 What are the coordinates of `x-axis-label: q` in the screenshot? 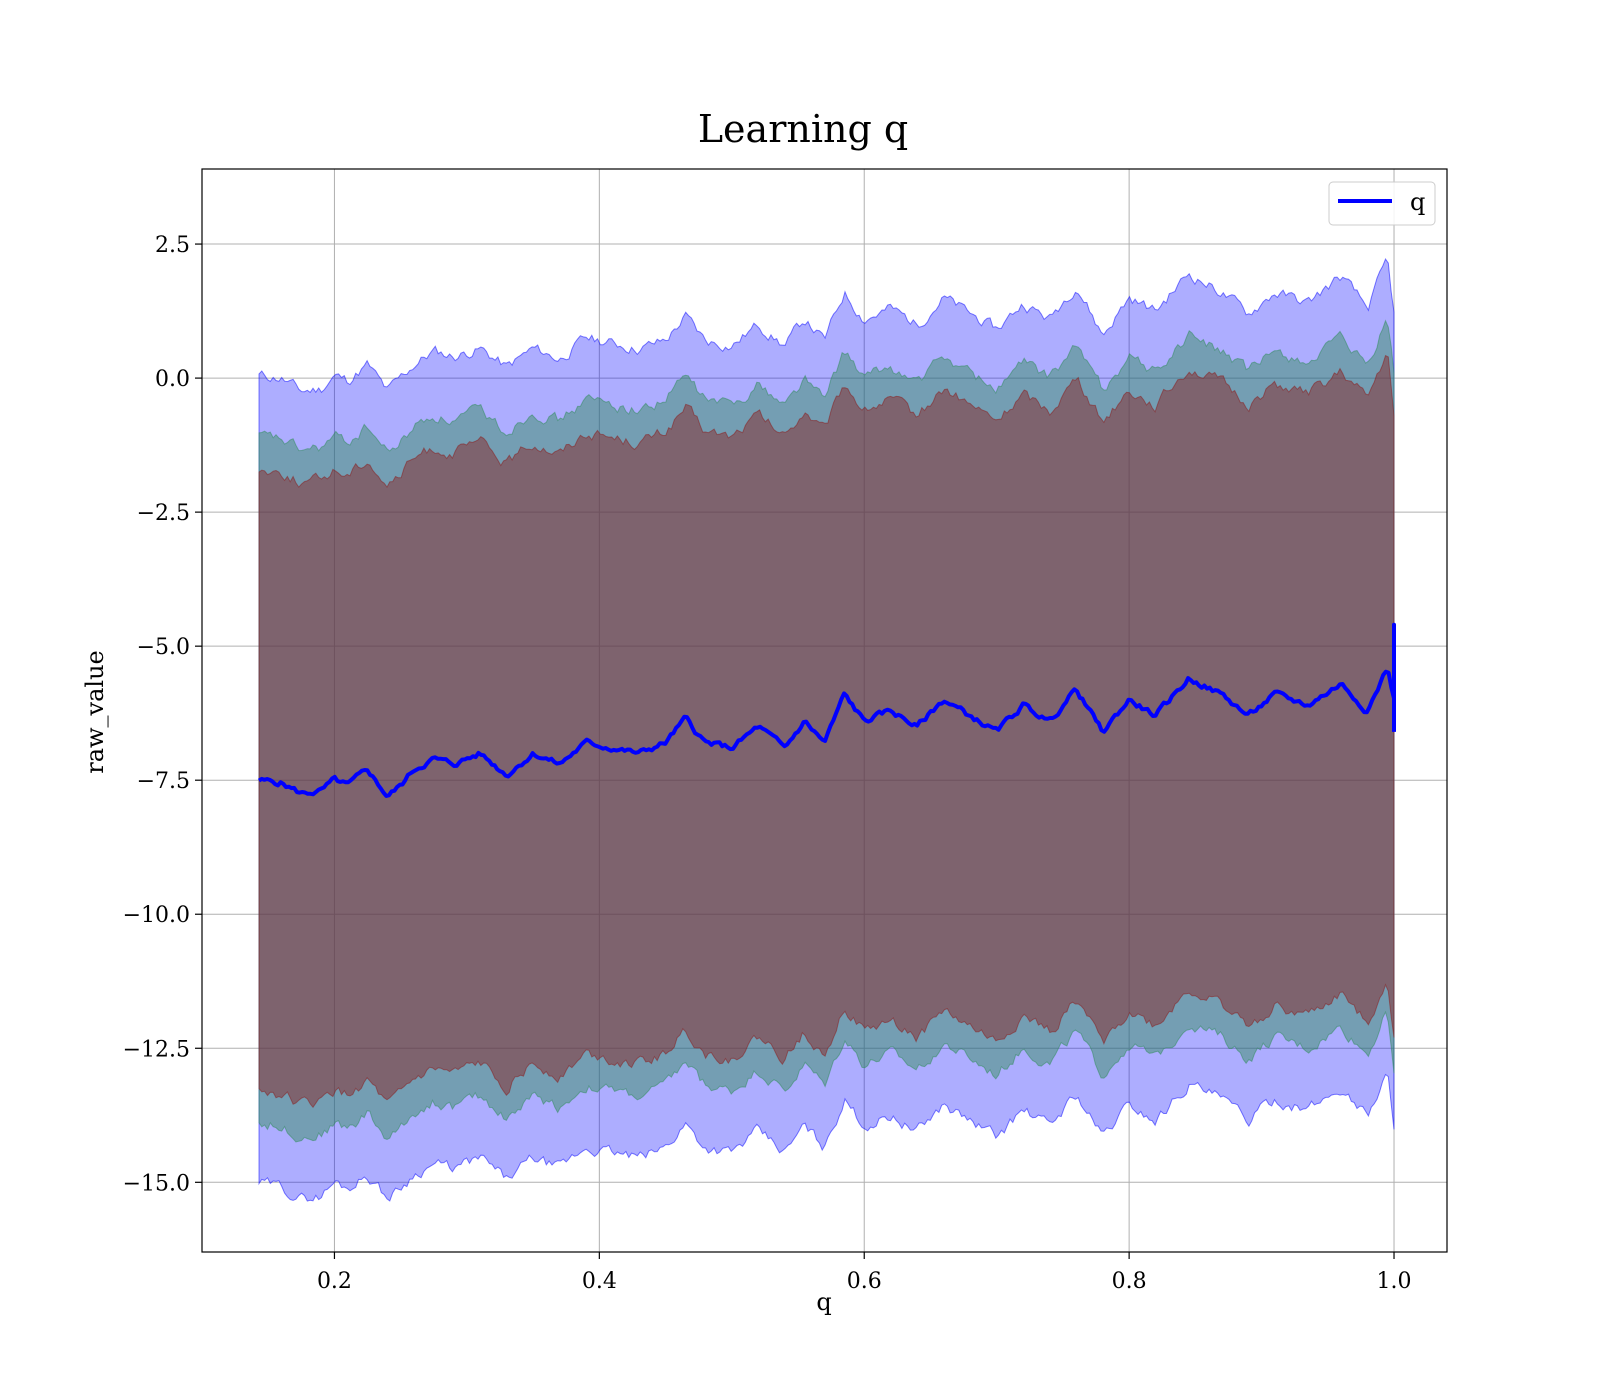 It's located at (823, 1302).